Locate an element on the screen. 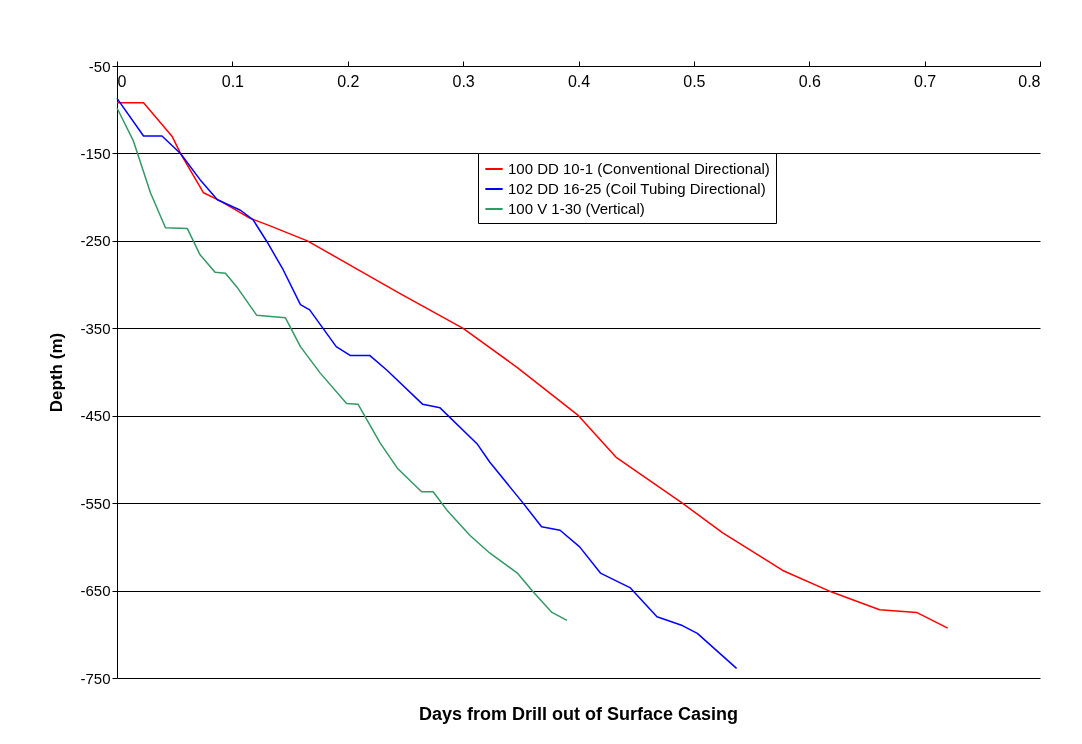  y-tick-label: -350 is located at coordinates (95, 328).